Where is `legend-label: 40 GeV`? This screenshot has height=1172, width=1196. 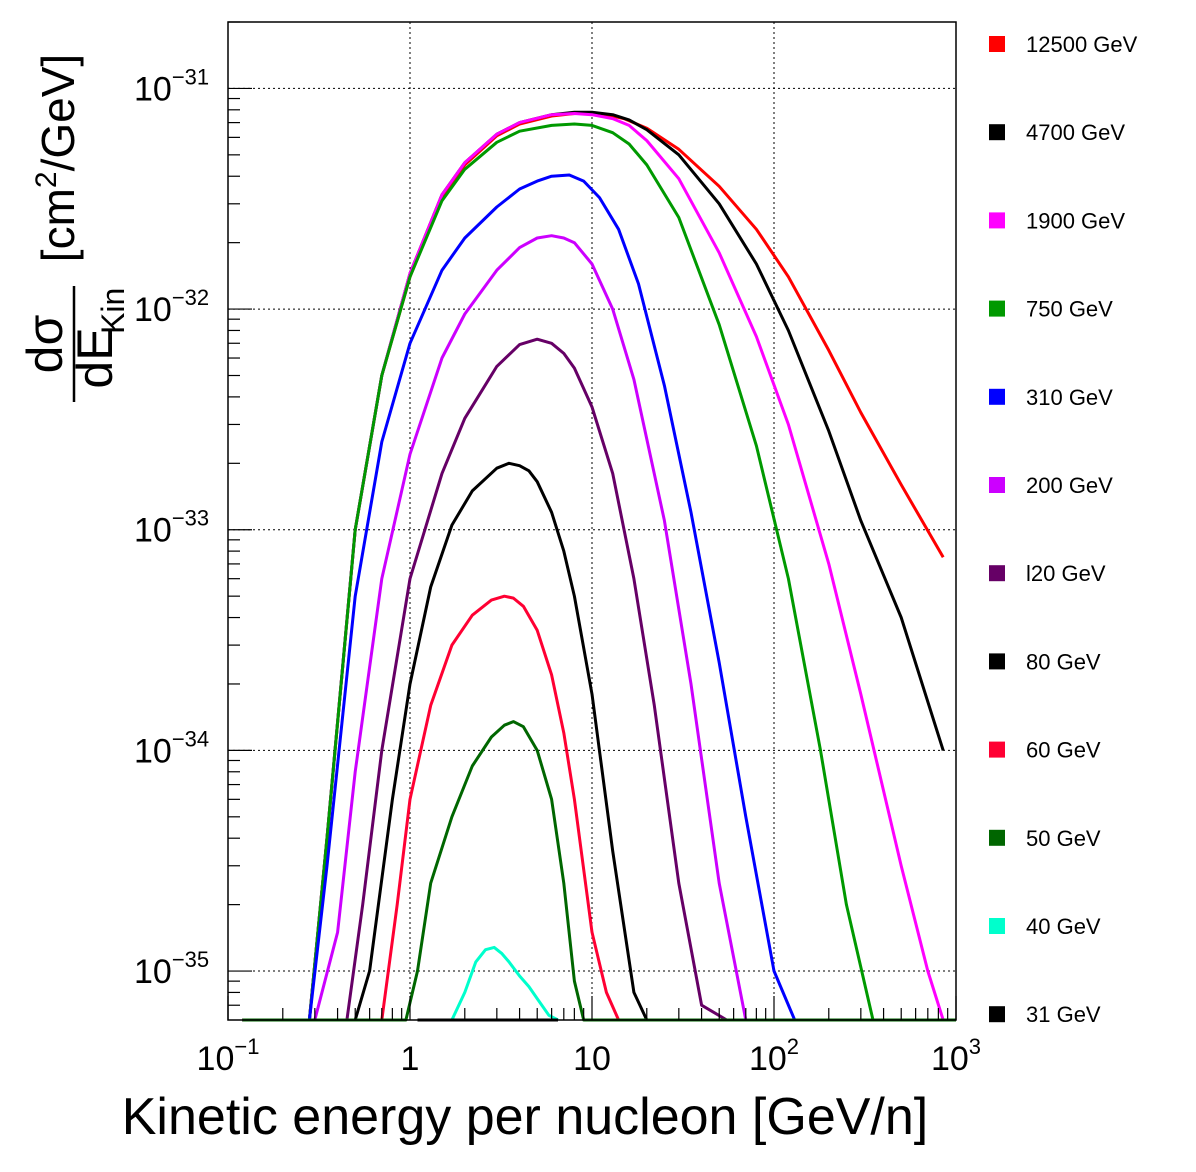
legend-label: 40 GeV is located at coordinates (1063, 926).